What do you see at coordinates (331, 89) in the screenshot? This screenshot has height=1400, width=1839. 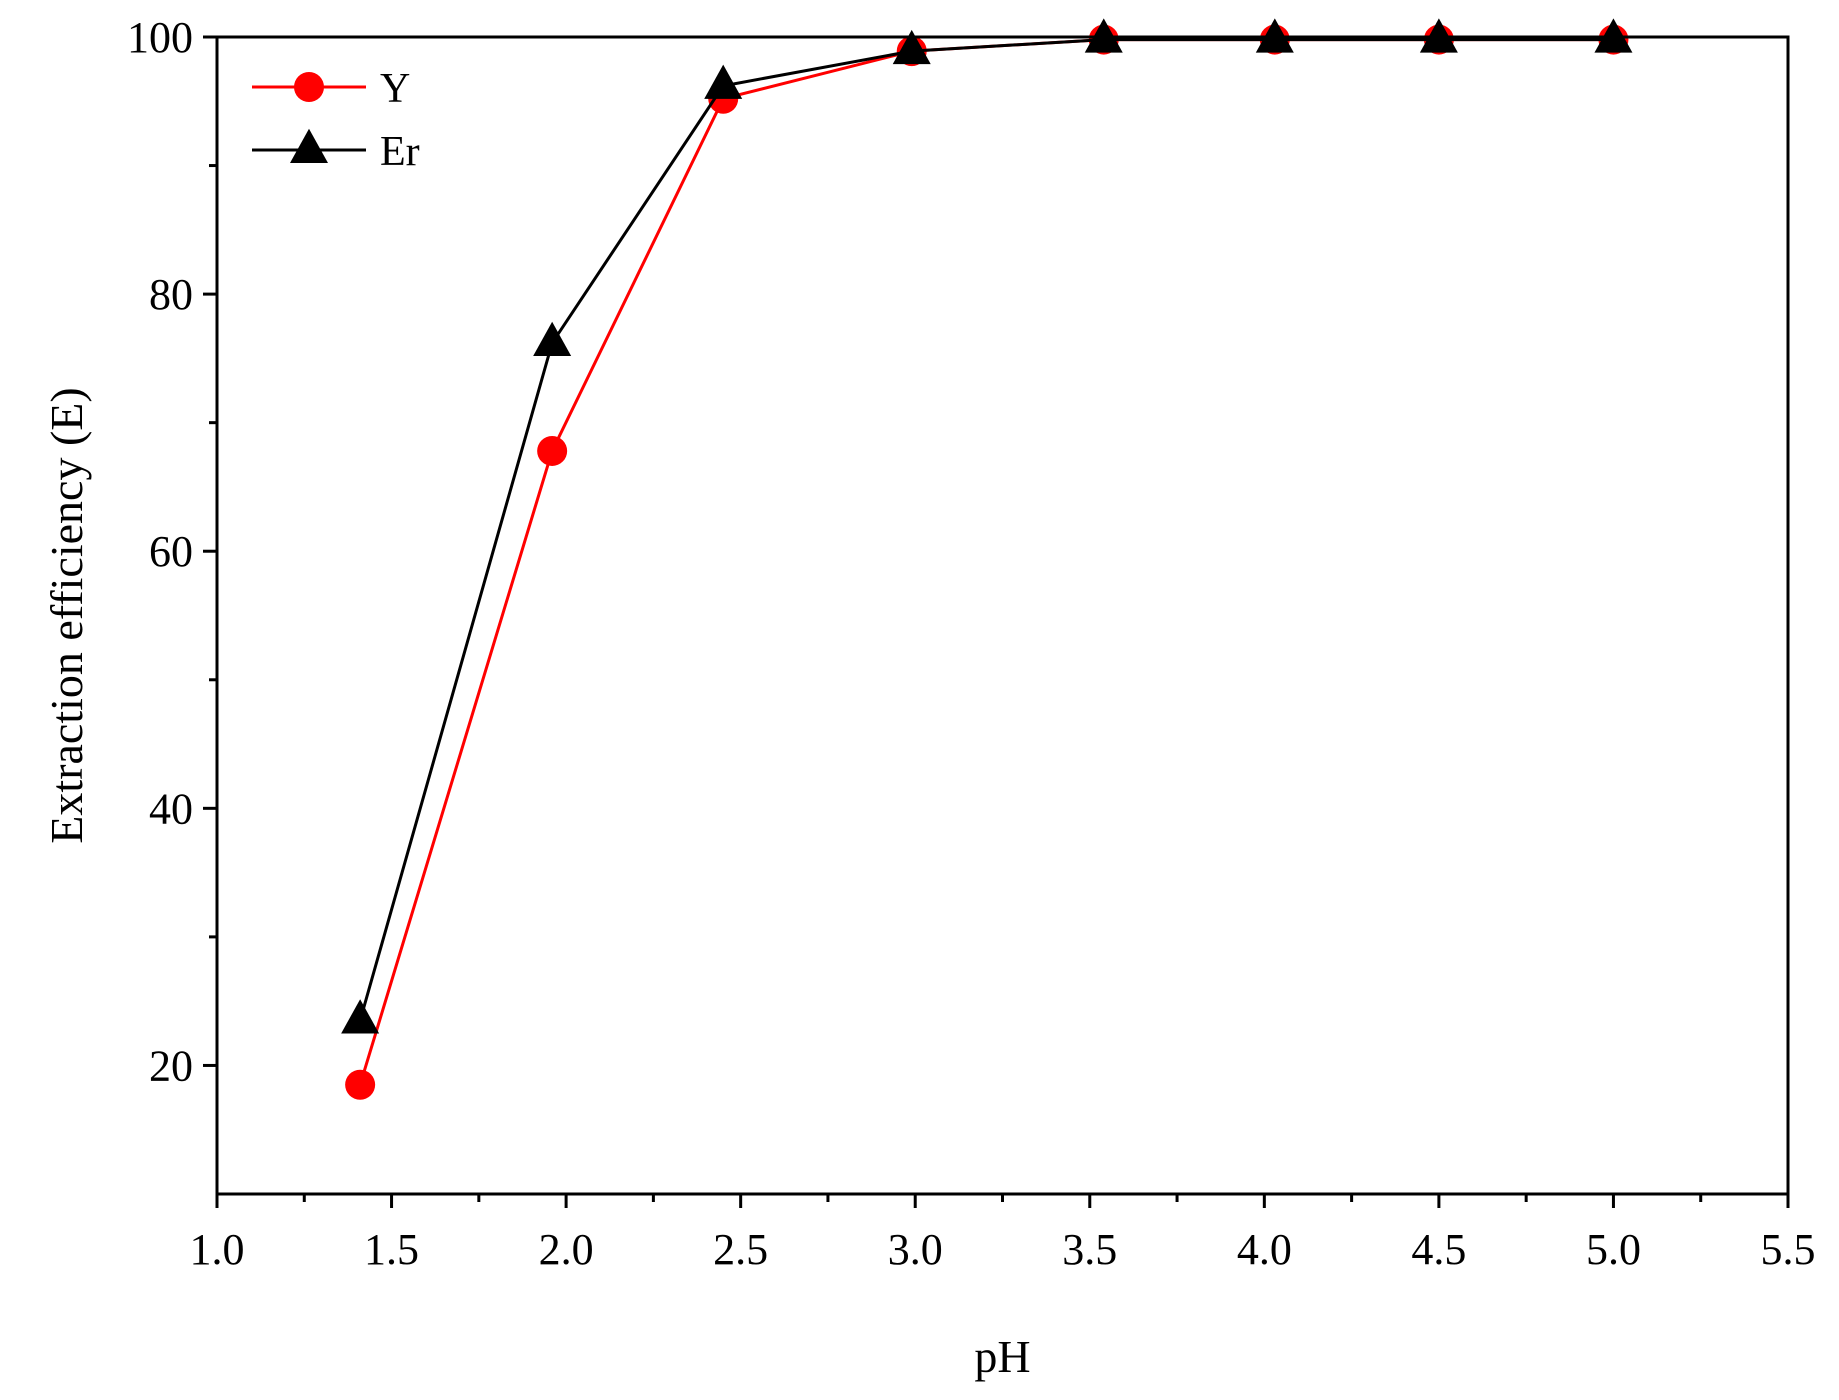 I see `legend-item: Y` at bounding box center [331, 89].